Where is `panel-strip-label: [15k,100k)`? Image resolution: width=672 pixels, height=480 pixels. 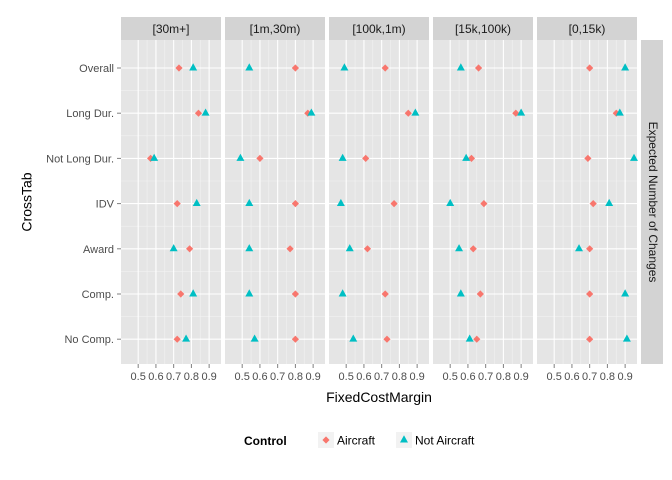
panel-strip-label: [15k,100k) is located at coordinates (483, 29).